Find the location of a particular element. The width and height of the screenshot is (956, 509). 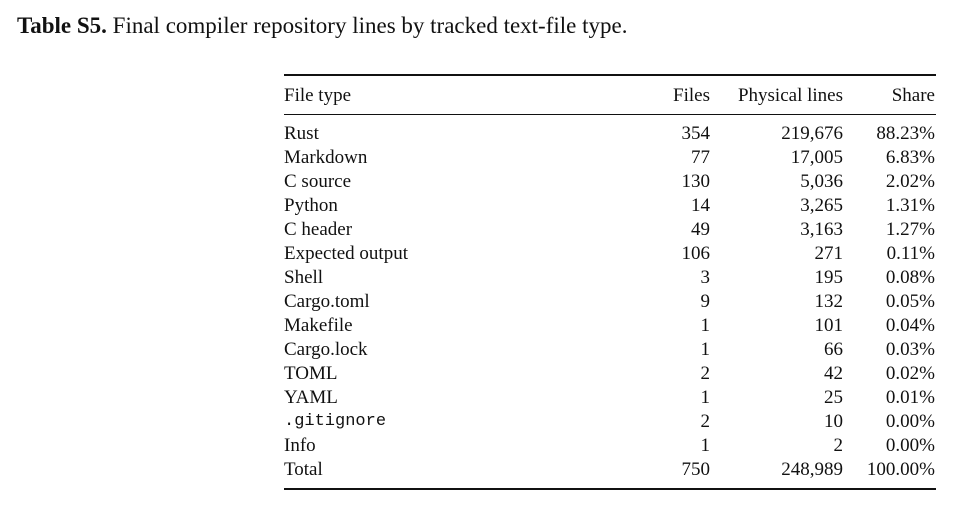

row-label: Makefile is located at coordinates (318, 325).